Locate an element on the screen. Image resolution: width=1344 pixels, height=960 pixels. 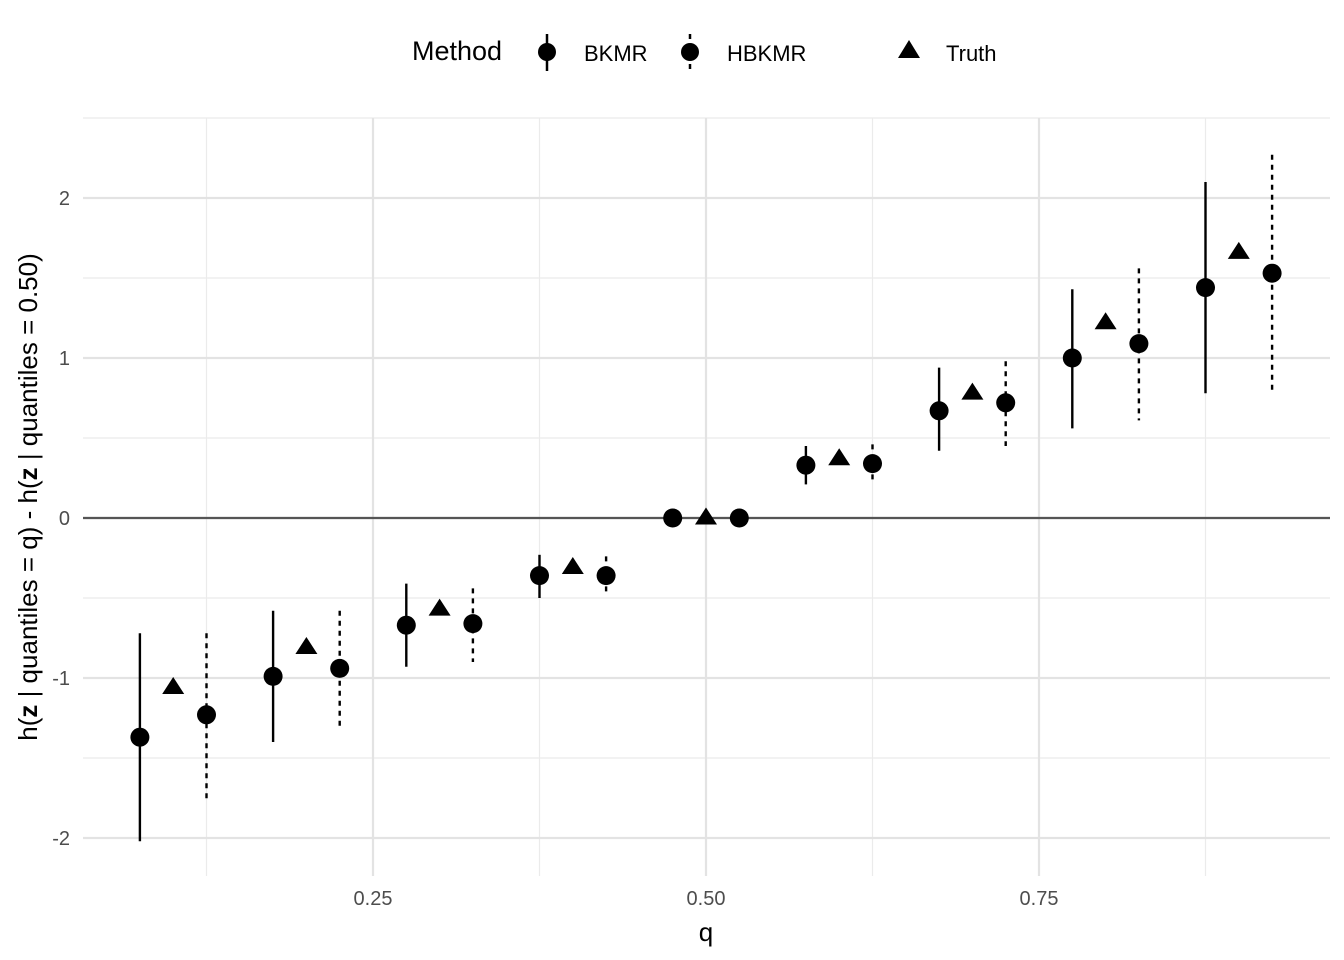
y-tick-labels: -2 -1 0 1 2 is located at coordinates (61, 519).